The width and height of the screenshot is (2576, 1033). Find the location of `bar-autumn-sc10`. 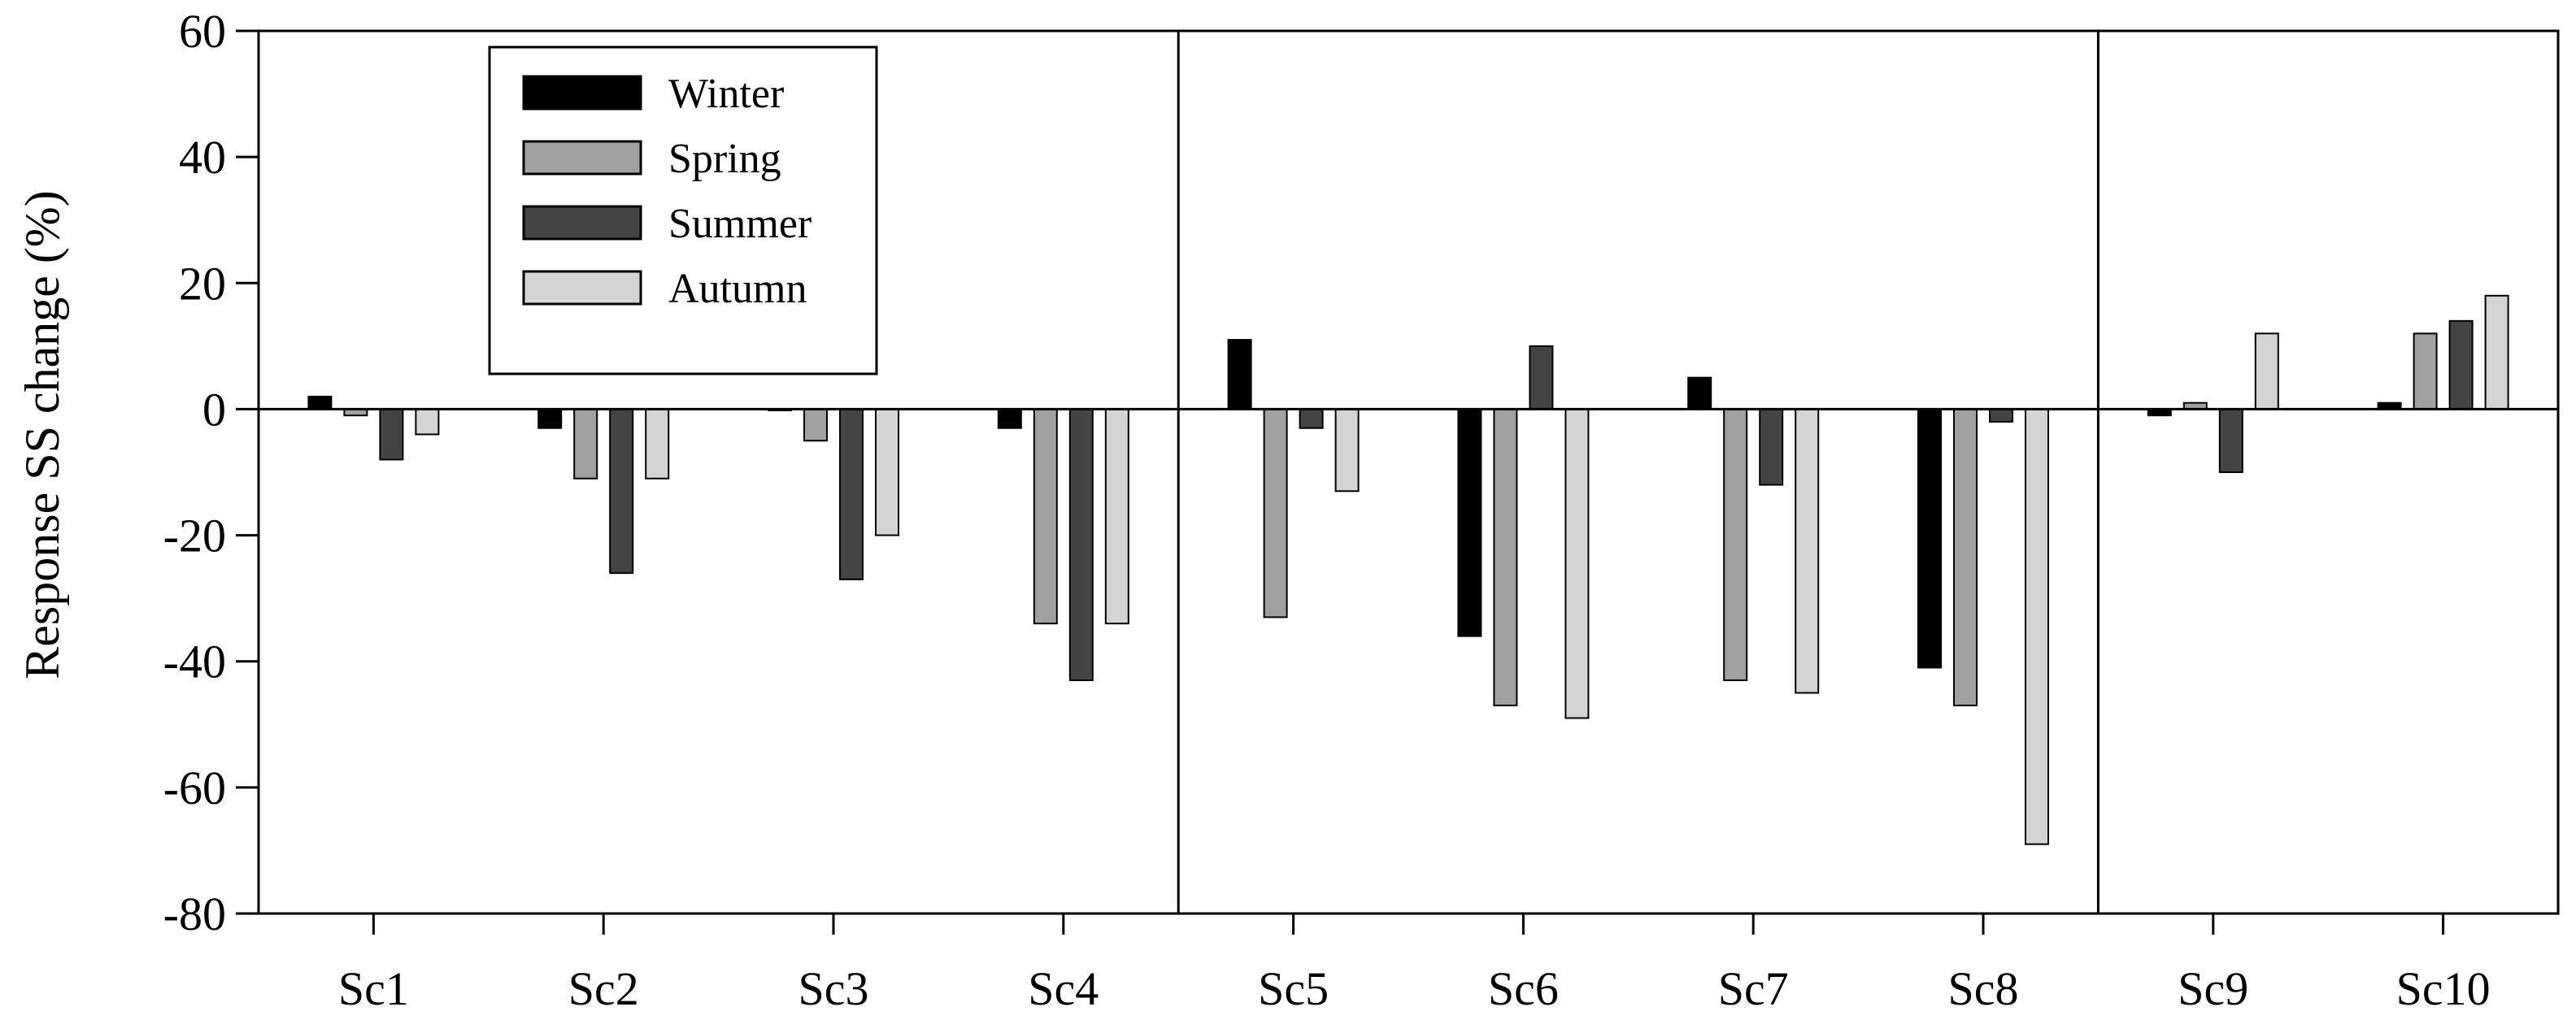

bar-autumn-sc10 is located at coordinates (2496, 352).